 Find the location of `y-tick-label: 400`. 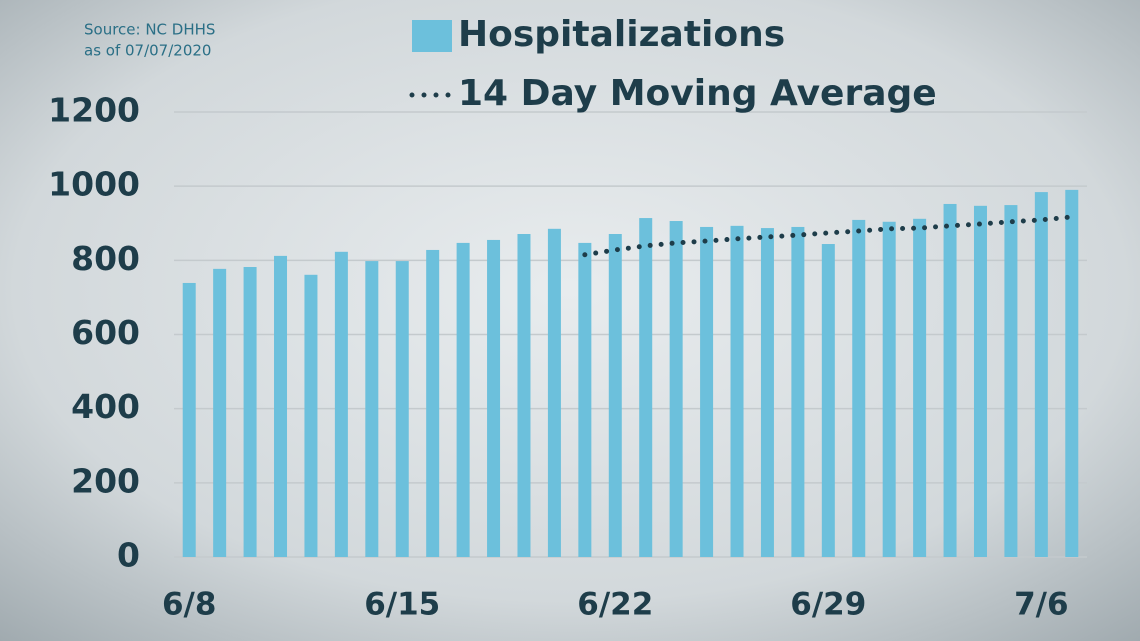

y-tick-label: 400 is located at coordinates (105, 406).